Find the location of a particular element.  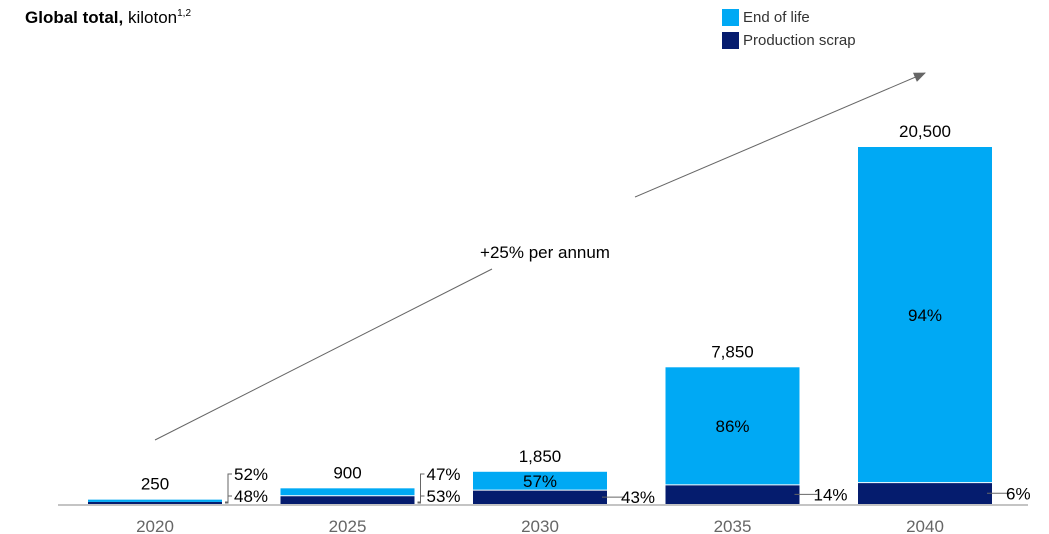

bar-end-of-life-2035 is located at coordinates (732, 426).